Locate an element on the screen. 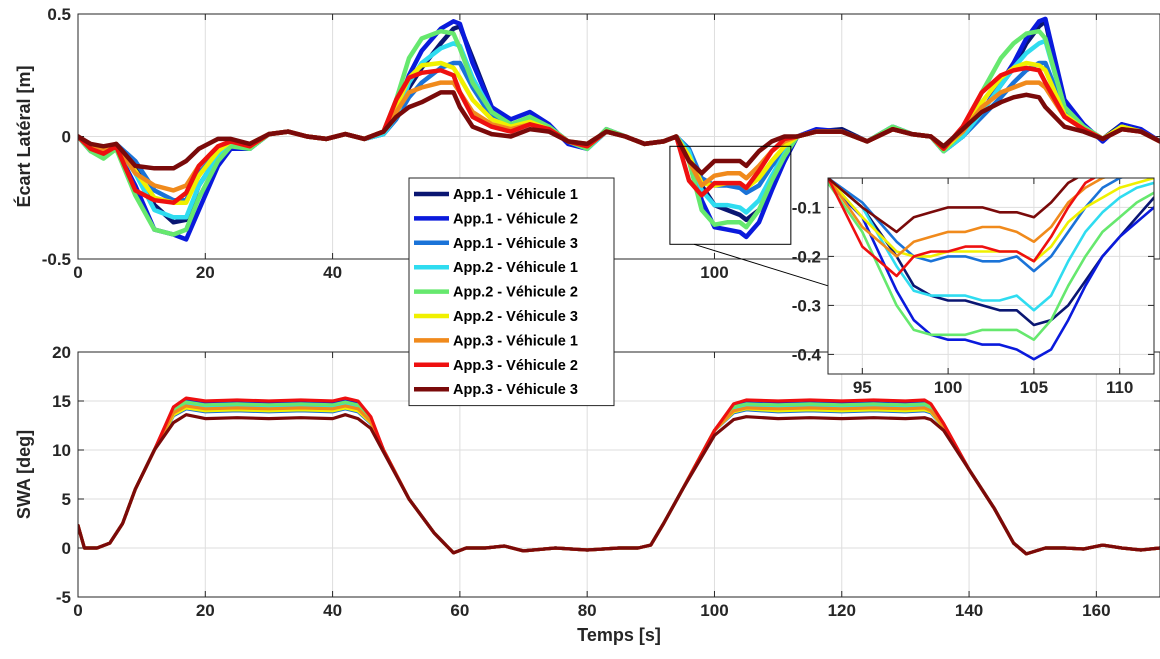 The width and height of the screenshot is (1160, 659). legend-entry-label: App.2 - Véhicule 3 is located at coordinates (515, 317).